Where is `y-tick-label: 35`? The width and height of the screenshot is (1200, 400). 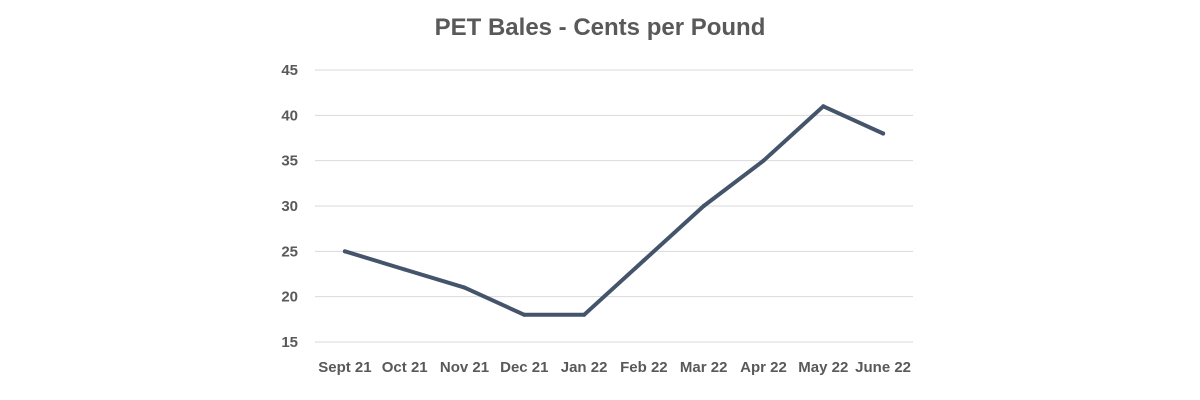
y-tick-label: 35 is located at coordinates (289, 161).